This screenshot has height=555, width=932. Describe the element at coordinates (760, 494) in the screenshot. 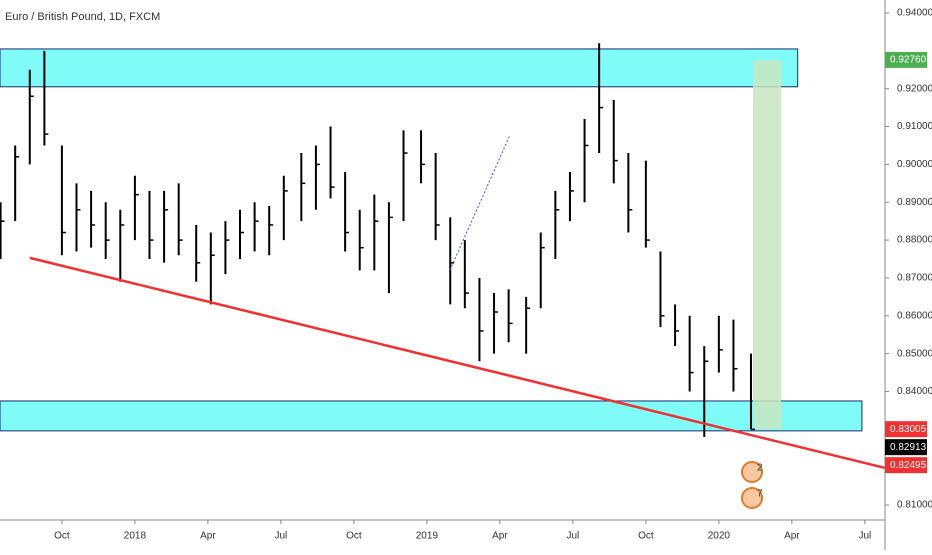

I see `event-badge-label: 7` at that location.